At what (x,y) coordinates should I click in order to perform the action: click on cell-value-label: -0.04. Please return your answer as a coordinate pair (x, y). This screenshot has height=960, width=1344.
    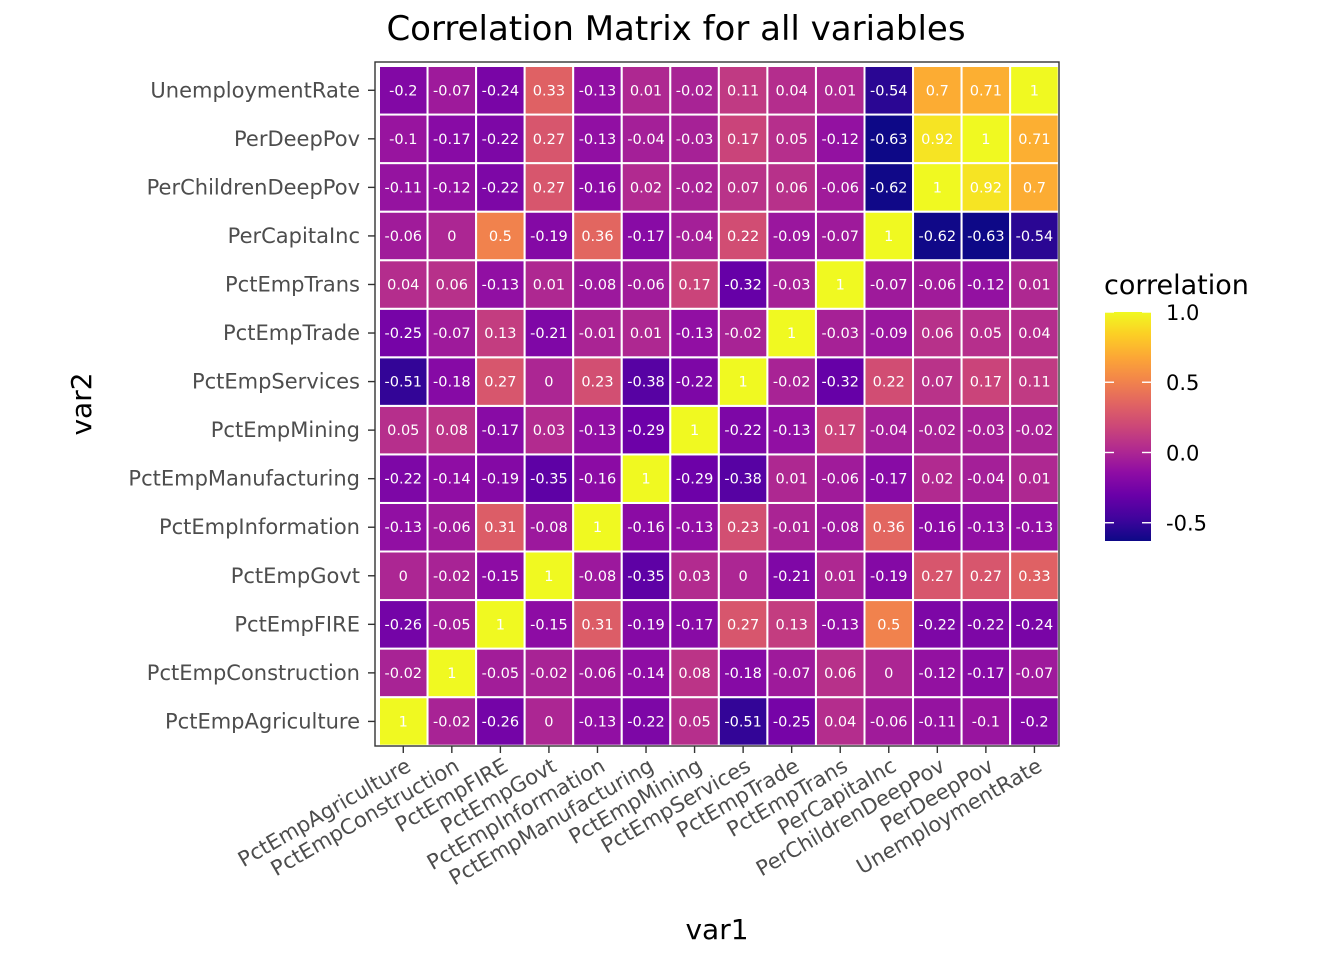
    Looking at the image, I should click on (646, 140).